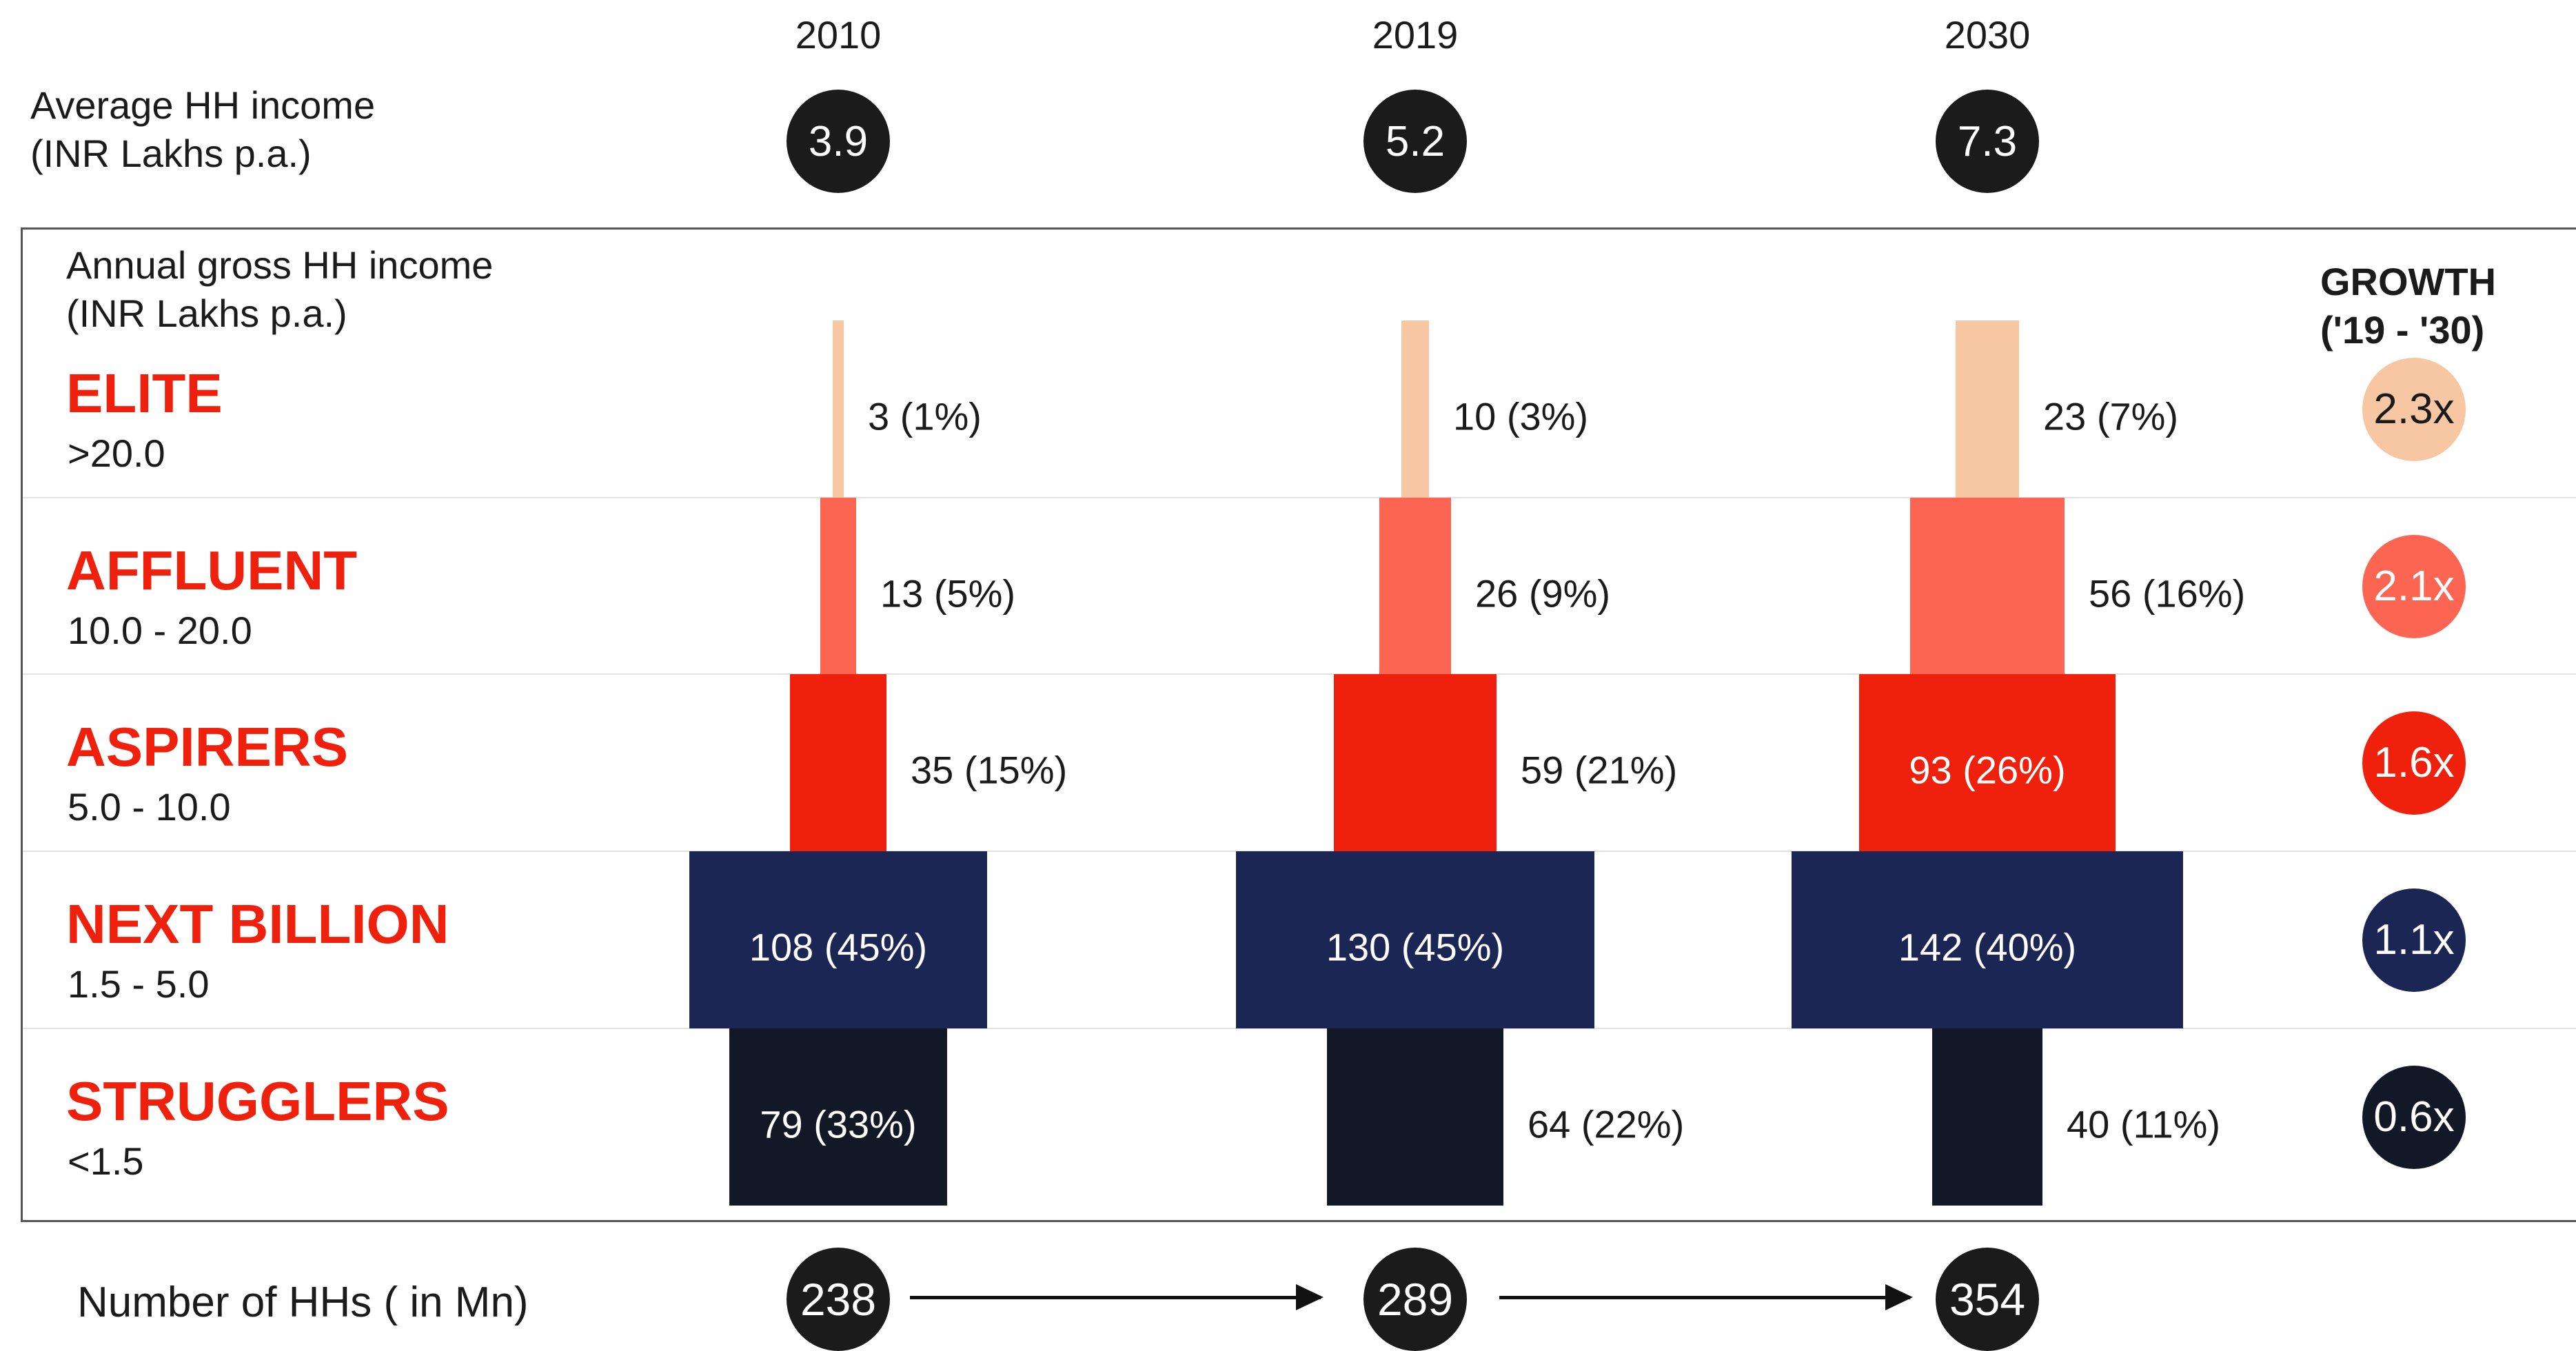 The image size is (2576, 1351). What do you see at coordinates (1987, 410) in the screenshot?
I see `bar-elite-2030` at bounding box center [1987, 410].